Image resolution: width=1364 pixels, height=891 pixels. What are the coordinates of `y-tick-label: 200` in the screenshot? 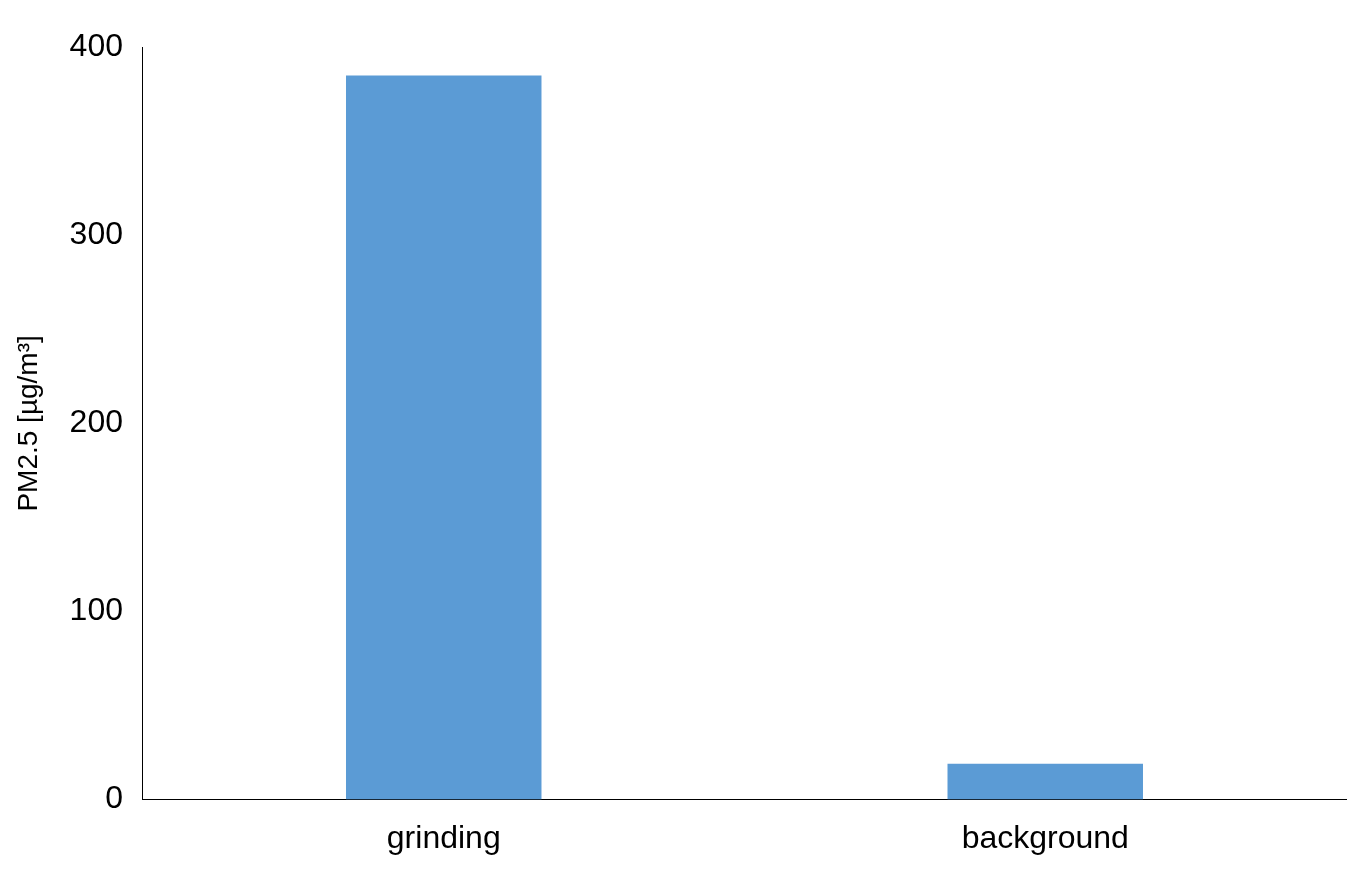 It's located at (96, 421).